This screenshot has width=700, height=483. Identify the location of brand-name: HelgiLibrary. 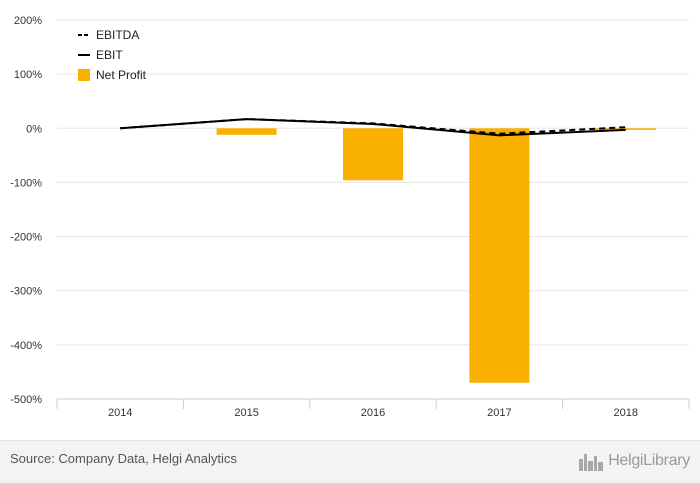
(649, 460).